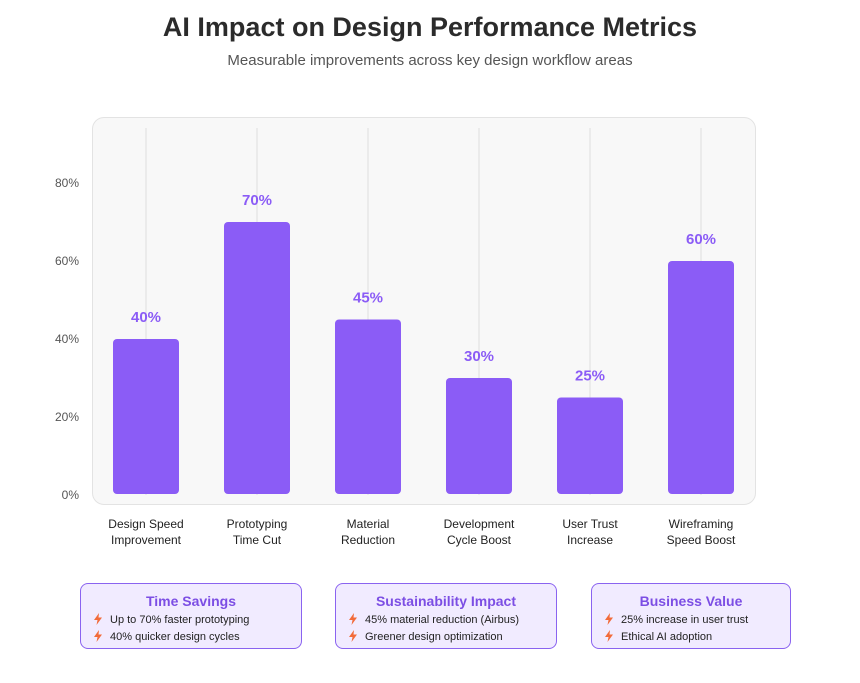 Image resolution: width=860 pixels, height=683 pixels. I want to click on card-item-text: 45% material reduction (Airbus), so click(442, 620).